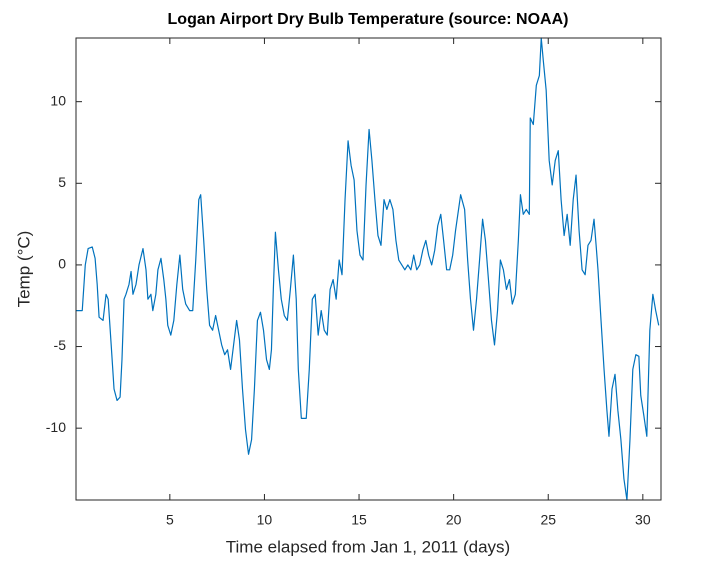 This screenshot has width=719, height=564. What do you see at coordinates (548, 520) in the screenshot?
I see `x-tick-label: 25` at bounding box center [548, 520].